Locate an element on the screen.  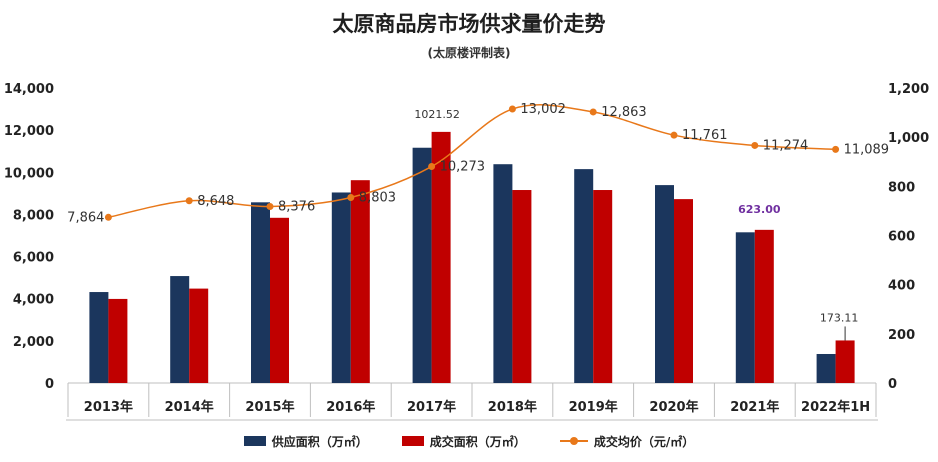
legend-item-supply: 供应面积（万㎡） is located at coordinates (305, 441).